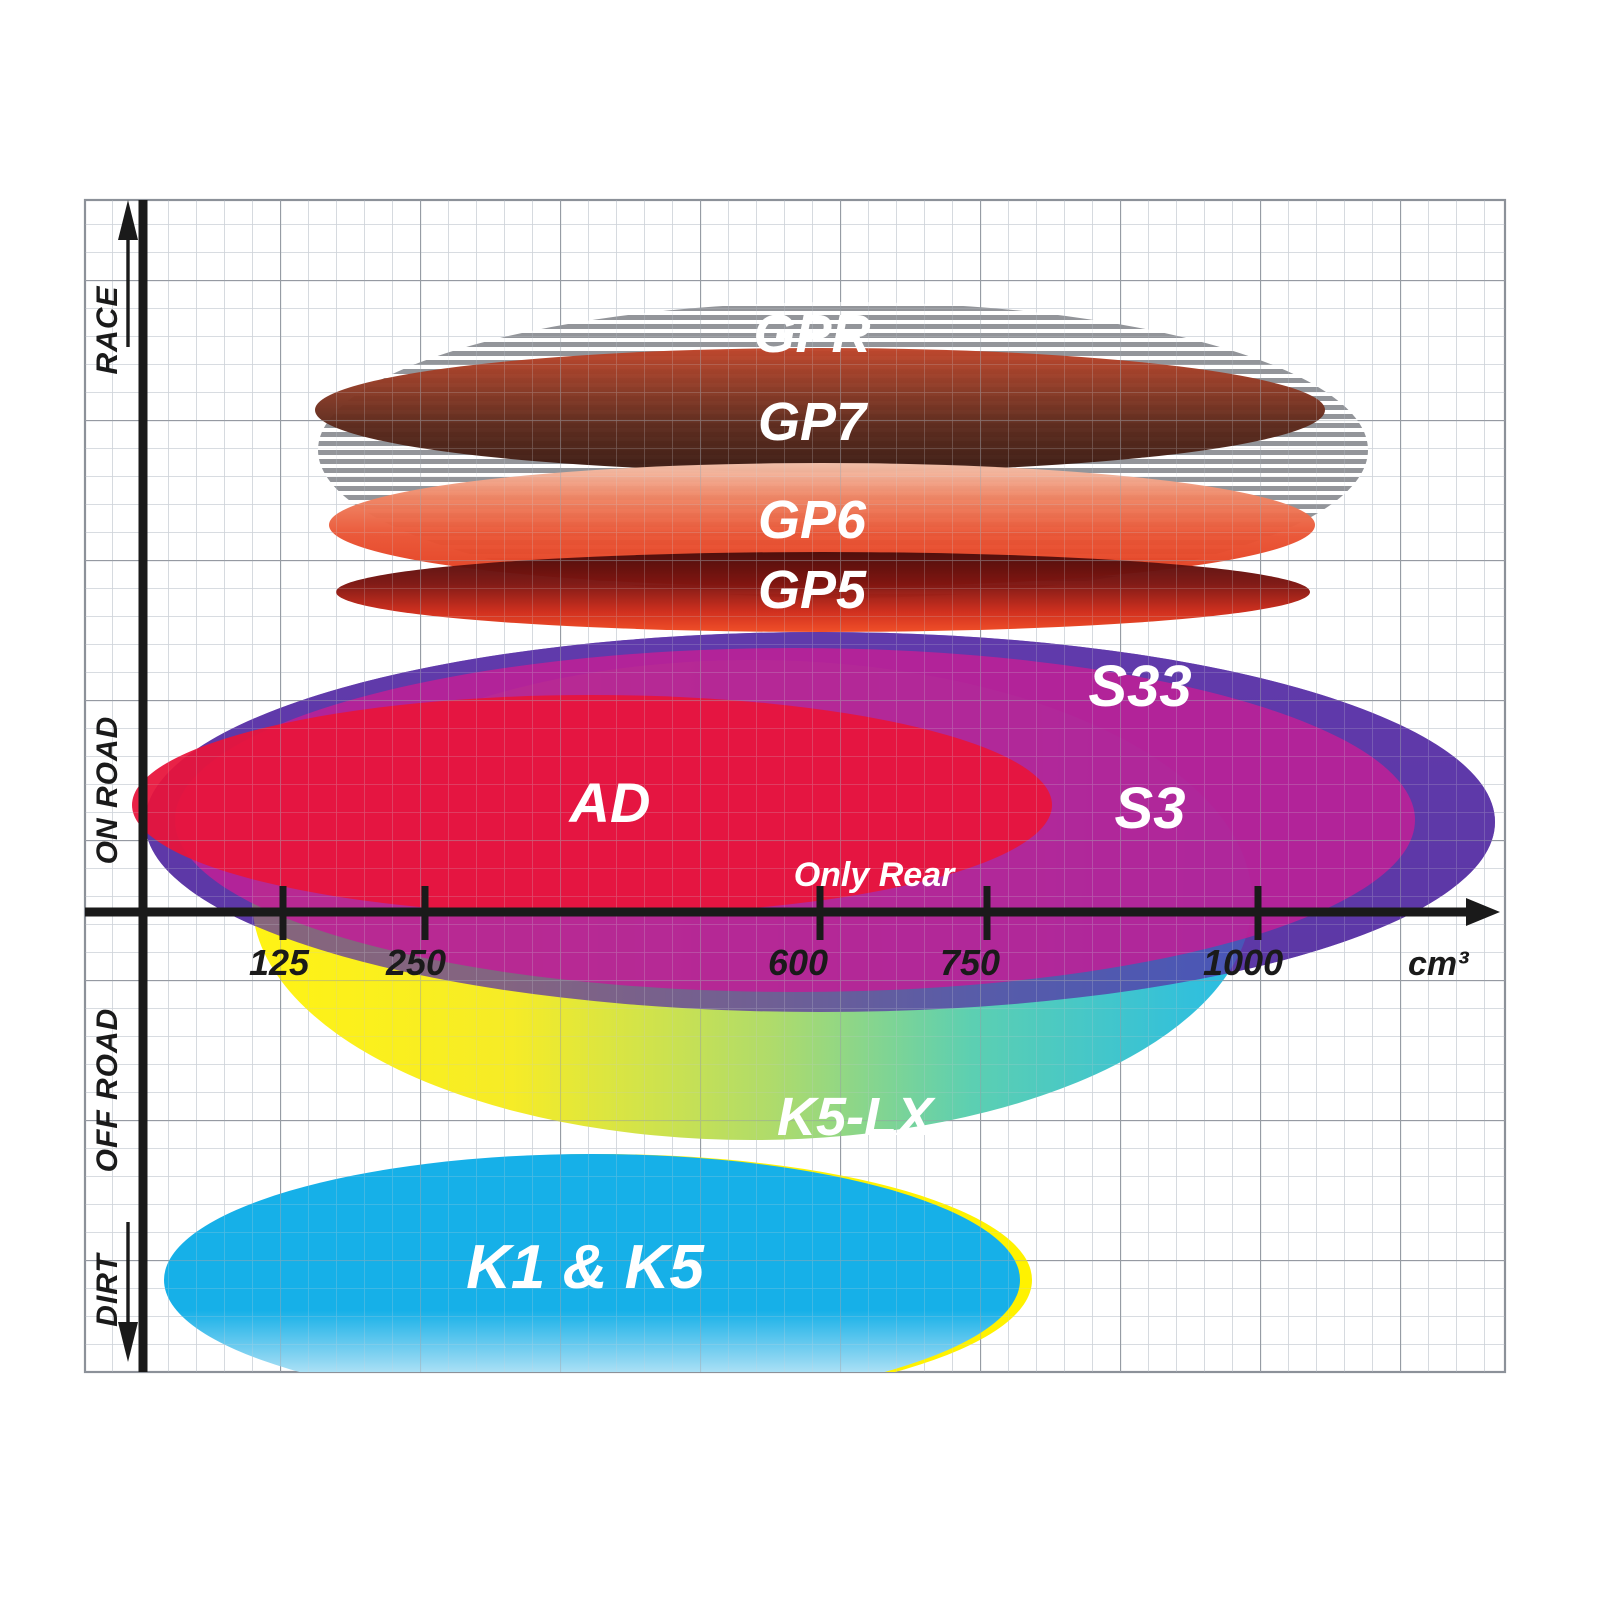  I want to click on race-up-arrow, so click(128, 273).